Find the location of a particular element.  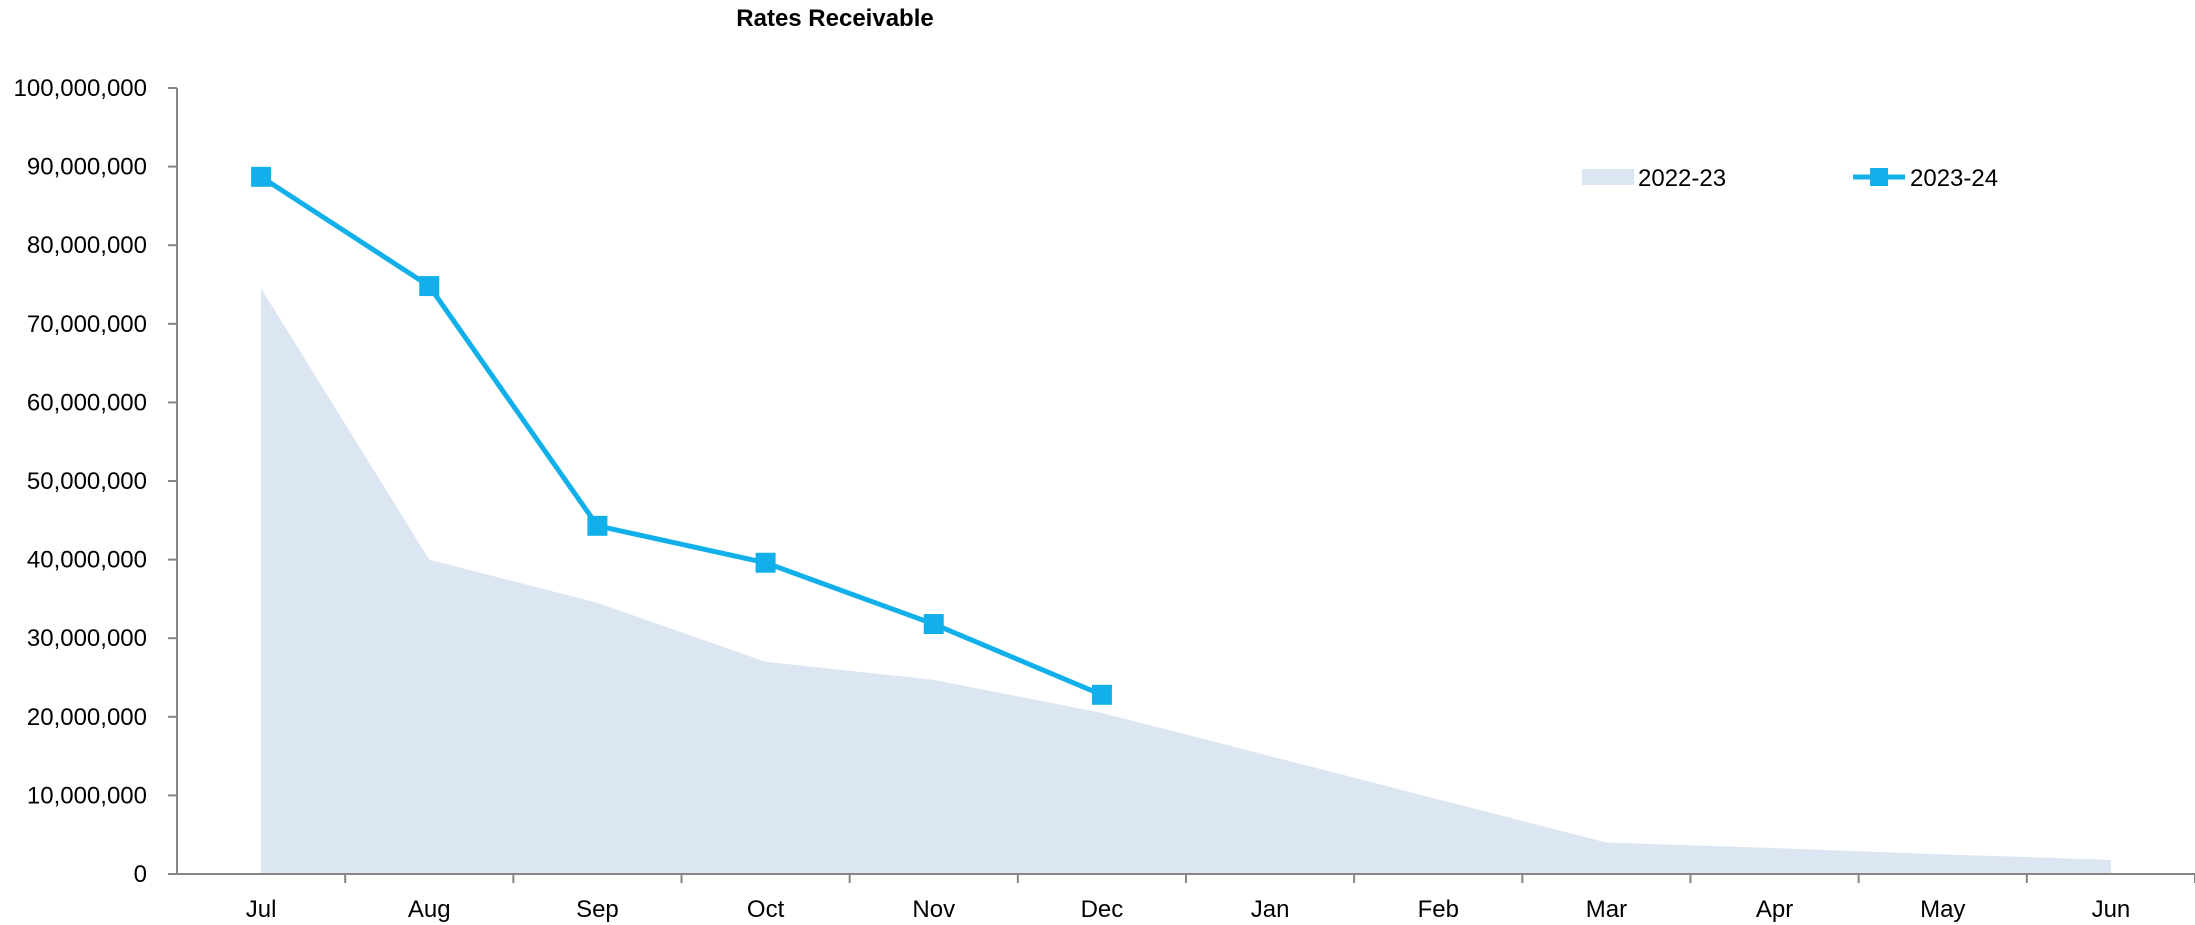

x-tick-label: Aug is located at coordinates (429, 909).